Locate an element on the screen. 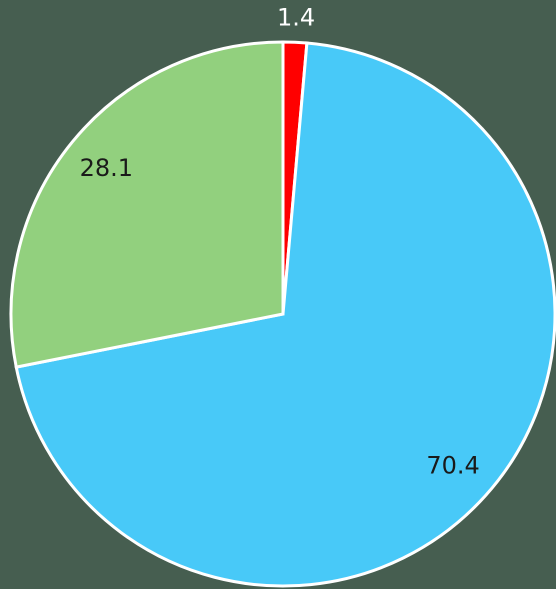 This screenshot has width=556, height=589. data-label: 1.4 is located at coordinates (296, 17).